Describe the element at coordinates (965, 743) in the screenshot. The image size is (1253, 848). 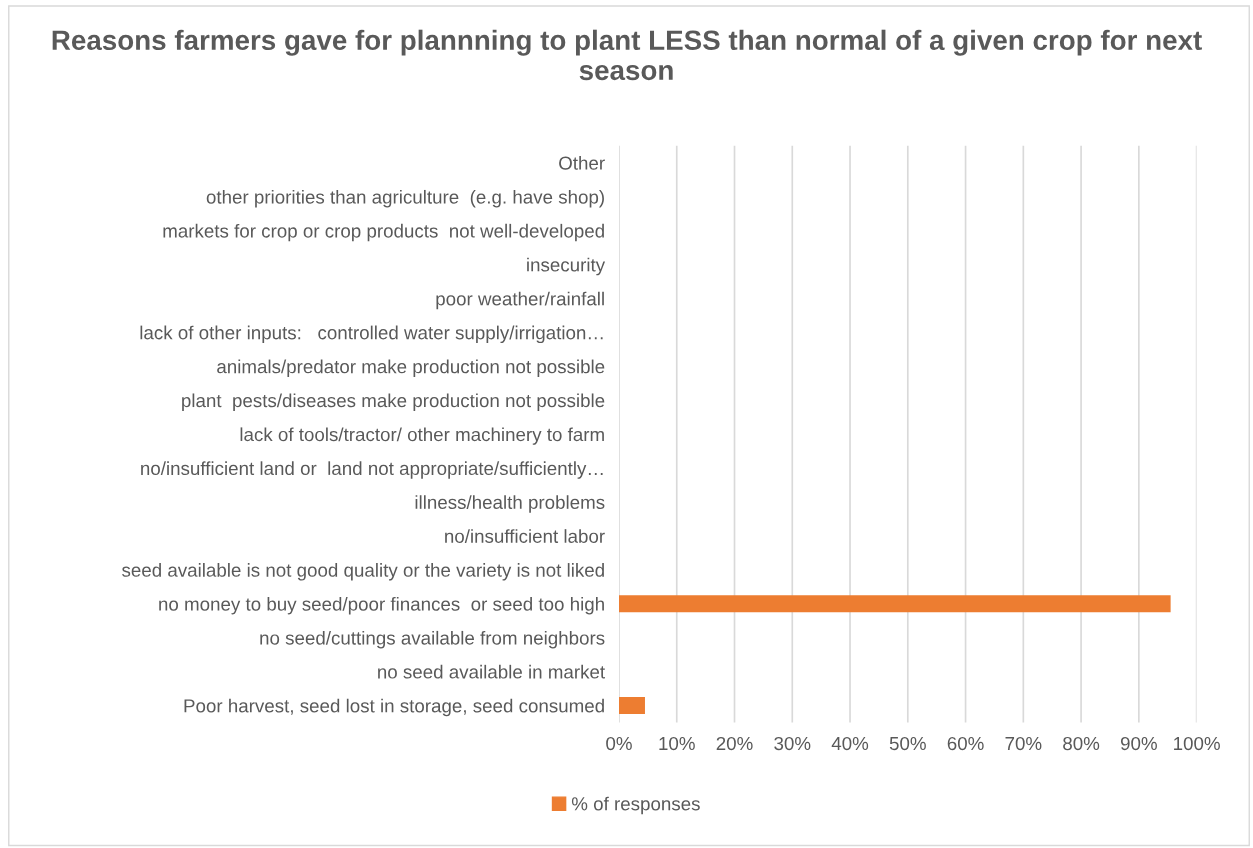
I see `x-tick-label: 60%` at that location.